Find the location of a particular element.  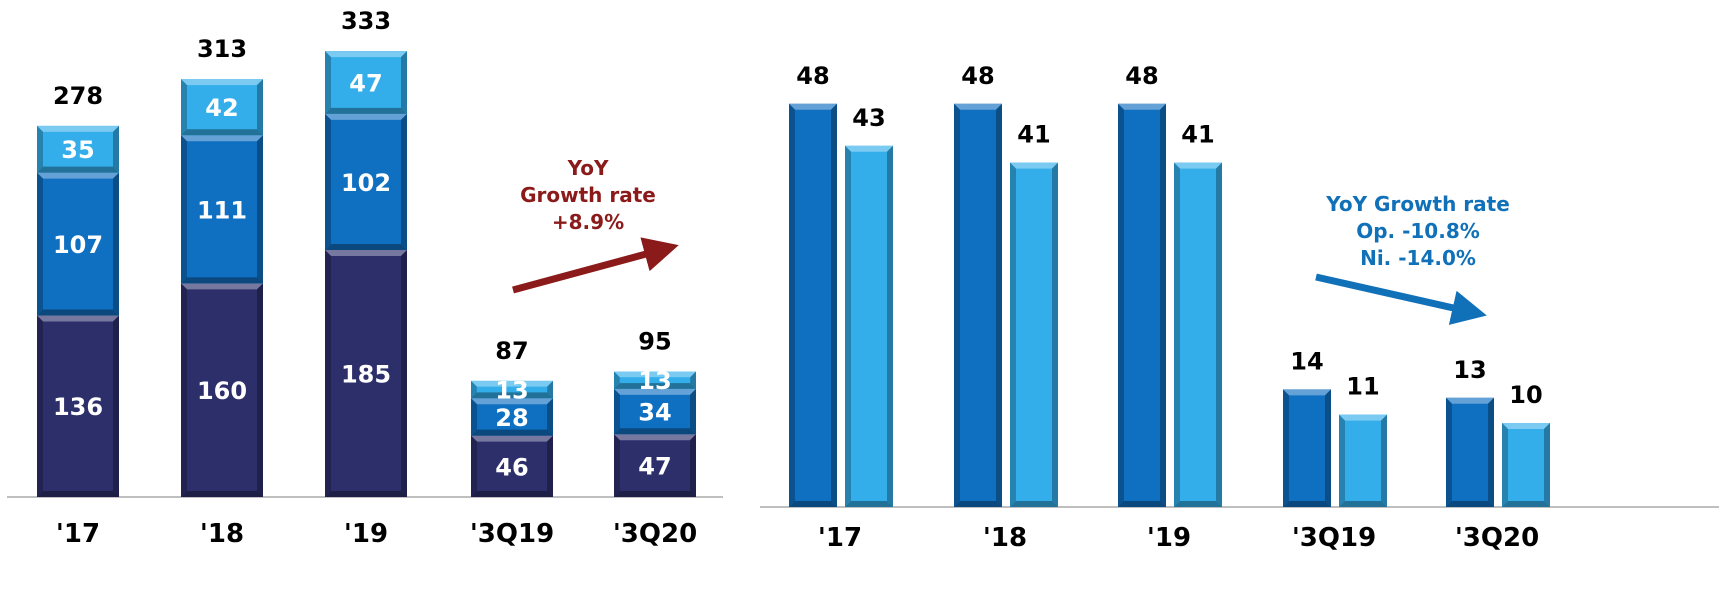

bar-value-label: 43 is located at coordinates (868, 118).